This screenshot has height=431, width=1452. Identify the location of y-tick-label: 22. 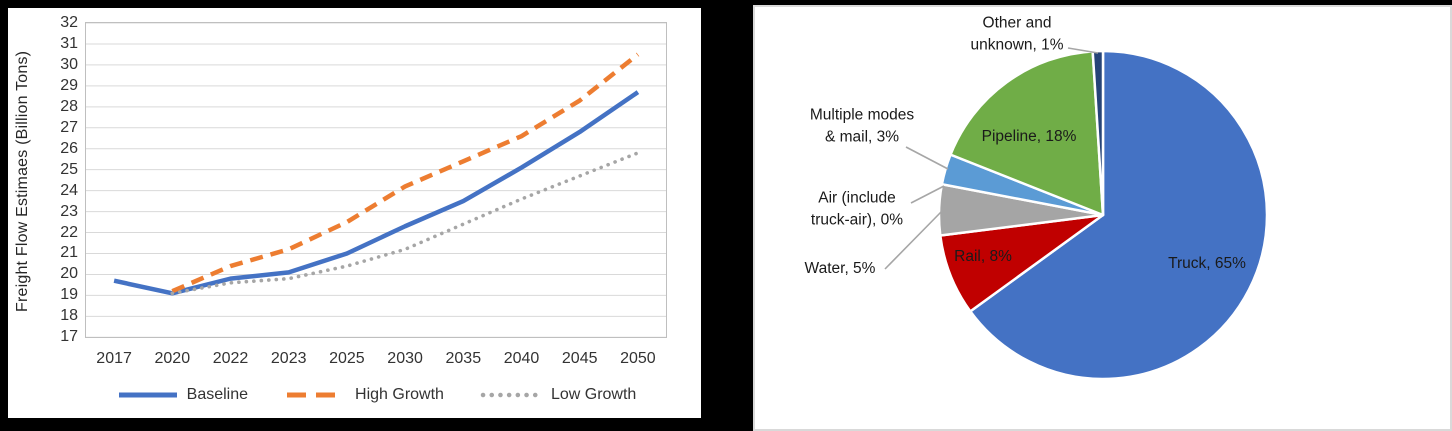
(69, 232).